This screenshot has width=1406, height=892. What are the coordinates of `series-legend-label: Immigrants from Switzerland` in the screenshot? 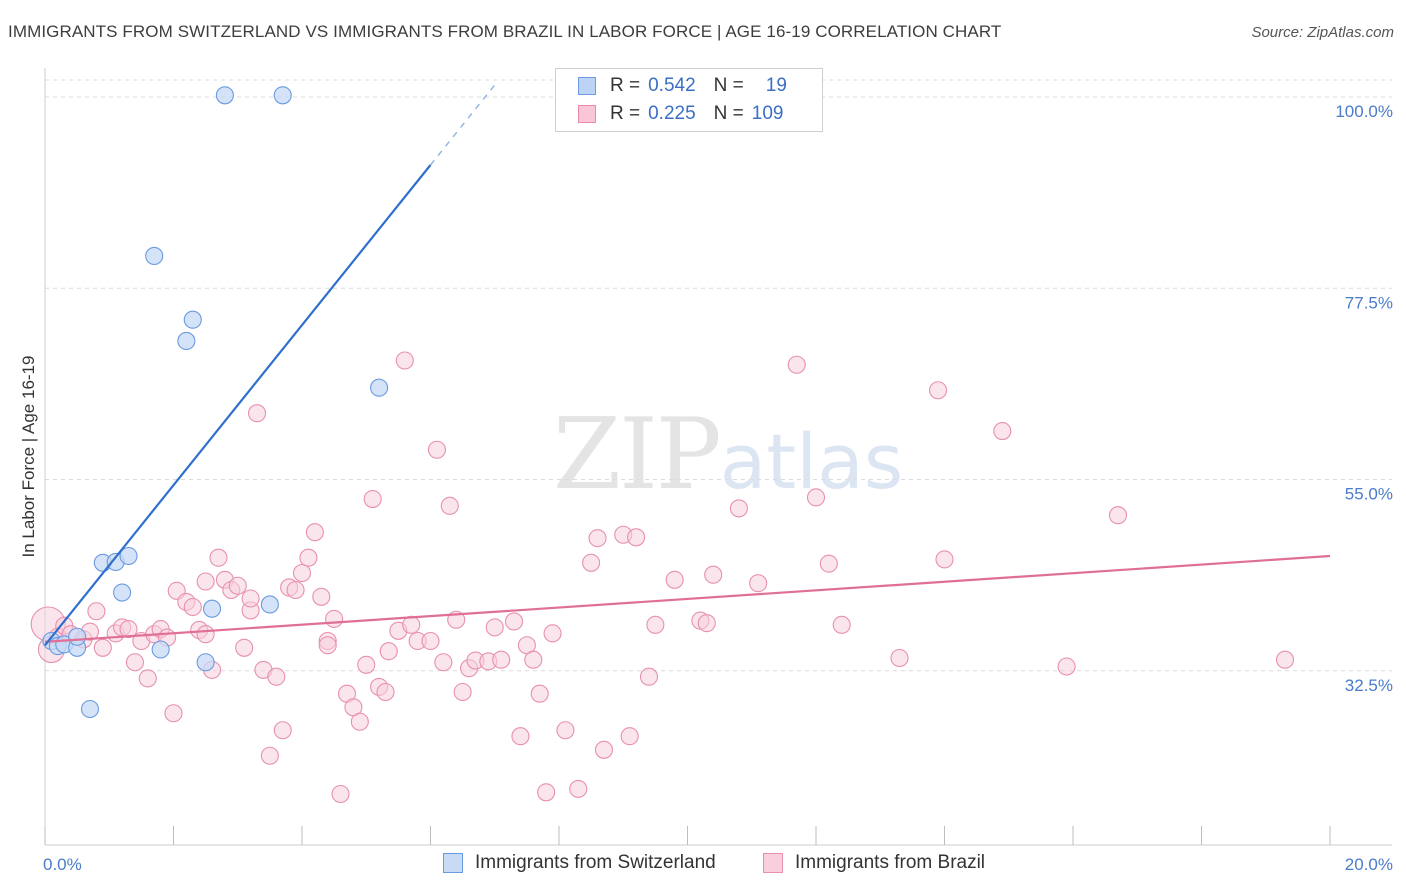 It's located at (595, 862).